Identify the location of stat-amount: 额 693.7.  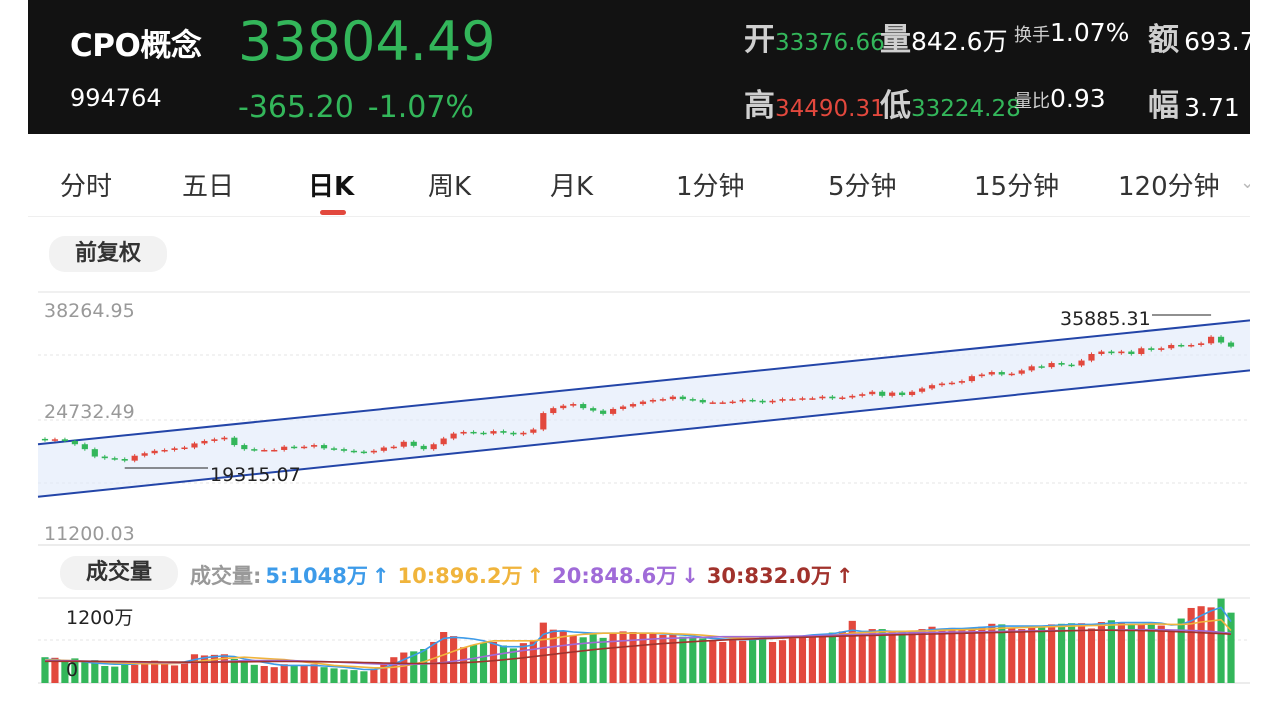
(1199, 36).